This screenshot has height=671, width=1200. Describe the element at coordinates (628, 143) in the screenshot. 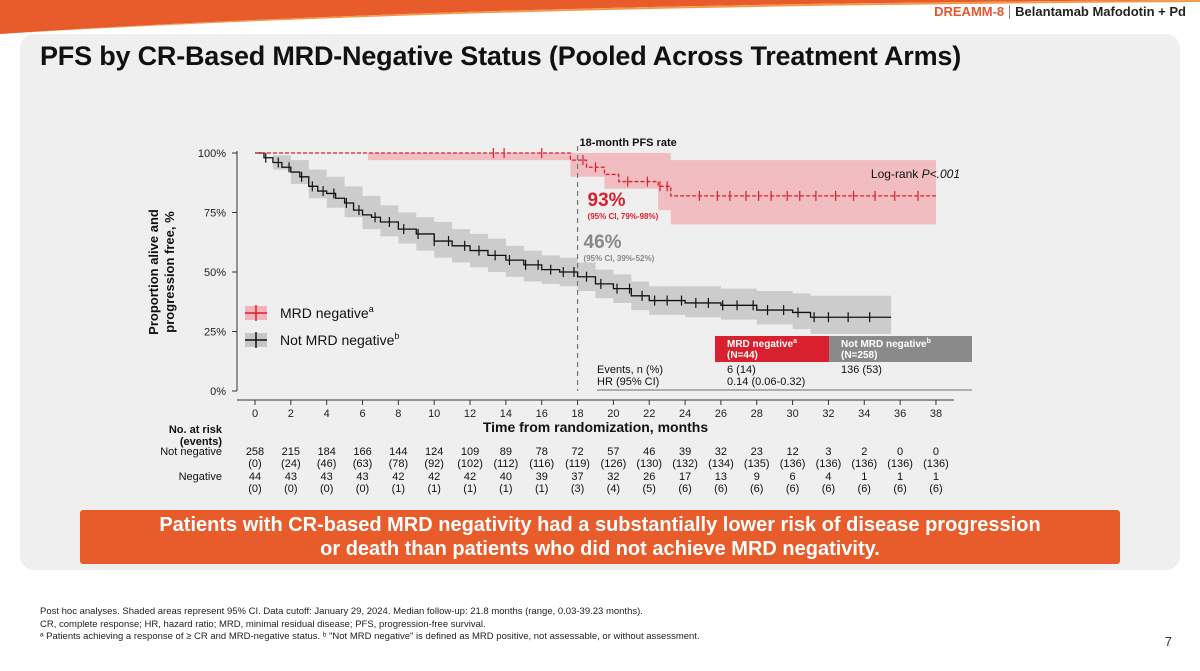

I see `landmark-label: 18-month PFS rate` at that location.